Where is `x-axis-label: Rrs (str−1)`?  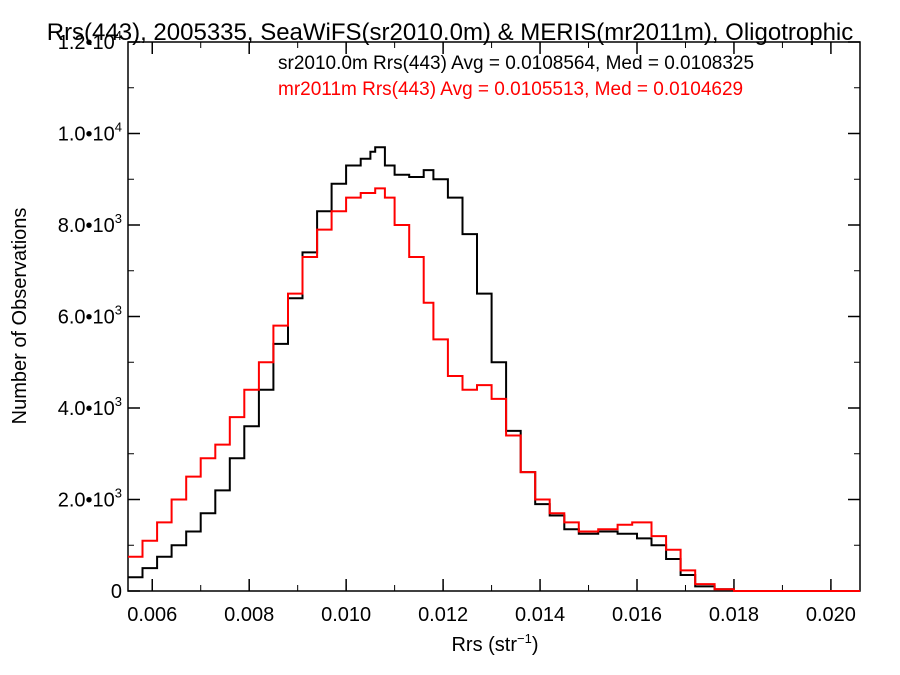
x-axis-label: Rrs (str−1) is located at coordinates (494, 643).